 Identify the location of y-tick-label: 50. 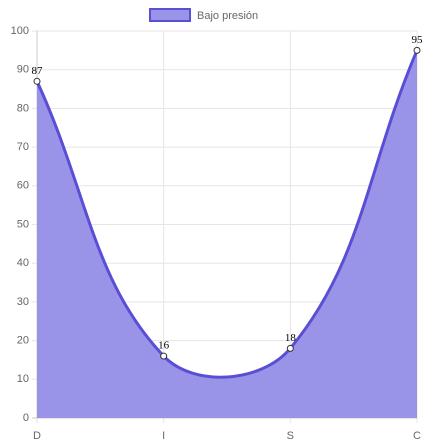
(23, 224).